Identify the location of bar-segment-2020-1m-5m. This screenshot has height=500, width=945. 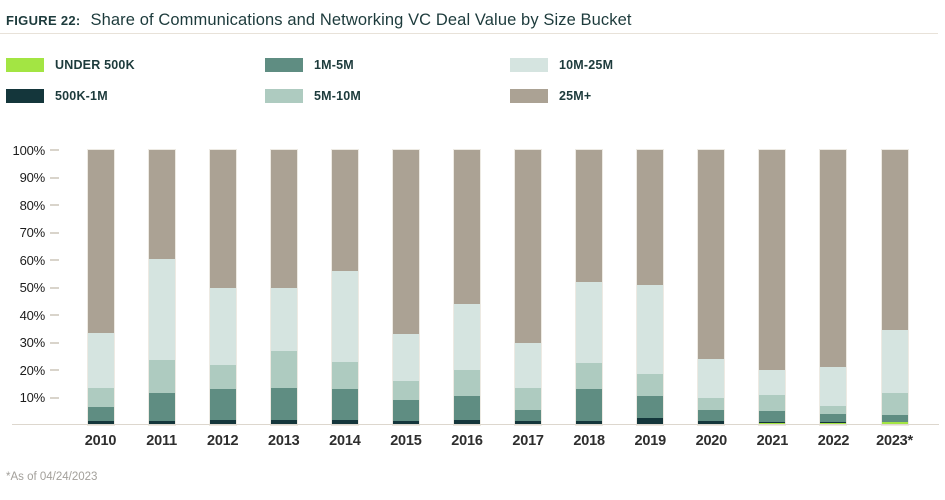
(711, 415).